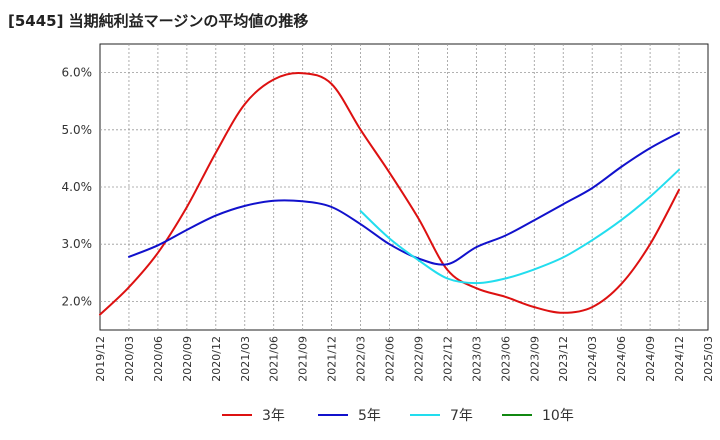 The width and height of the screenshot is (720, 440). What do you see at coordinates (538, 415) in the screenshot?
I see `legend-item: 10年` at bounding box center [538, 415].